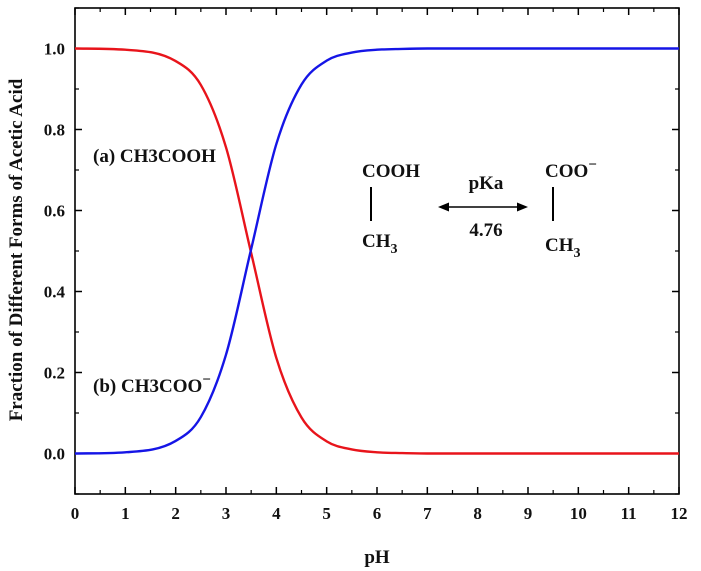 The height and width of the screenshot is (571, 701). What do you see at coordinates (226, 513) in the screenshot?
I see `x-tick-label: 3` at bounding box center [226, 513].